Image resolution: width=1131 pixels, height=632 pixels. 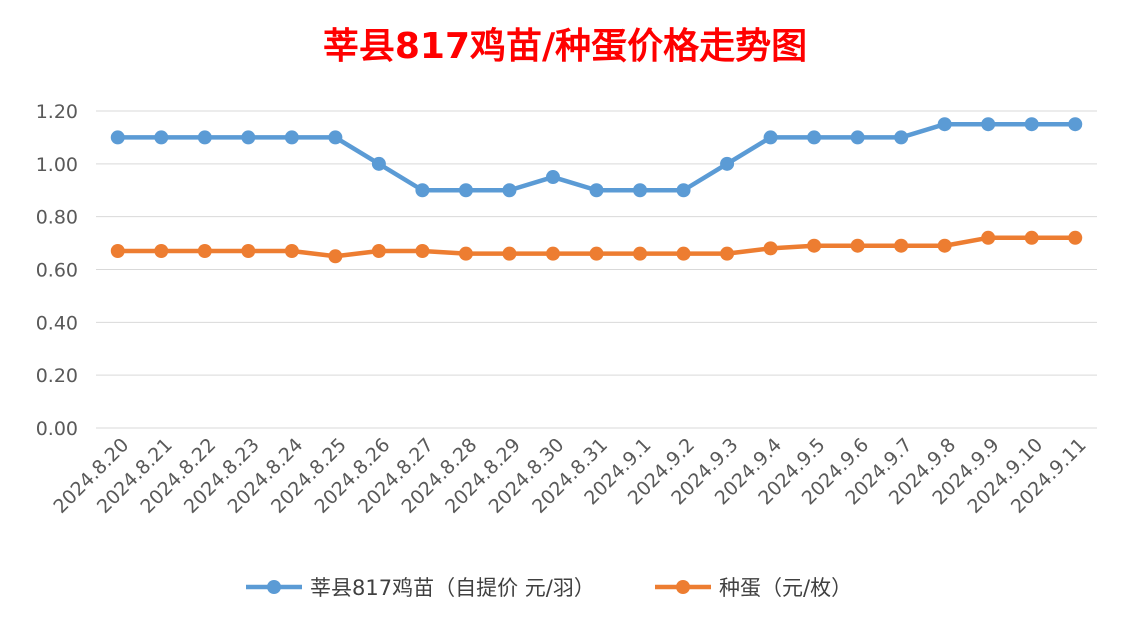 I want to click on y-axis: 0.00 0.20 0.40 0.60 0.80 1.00 1.20, so click(x=57, y=270).